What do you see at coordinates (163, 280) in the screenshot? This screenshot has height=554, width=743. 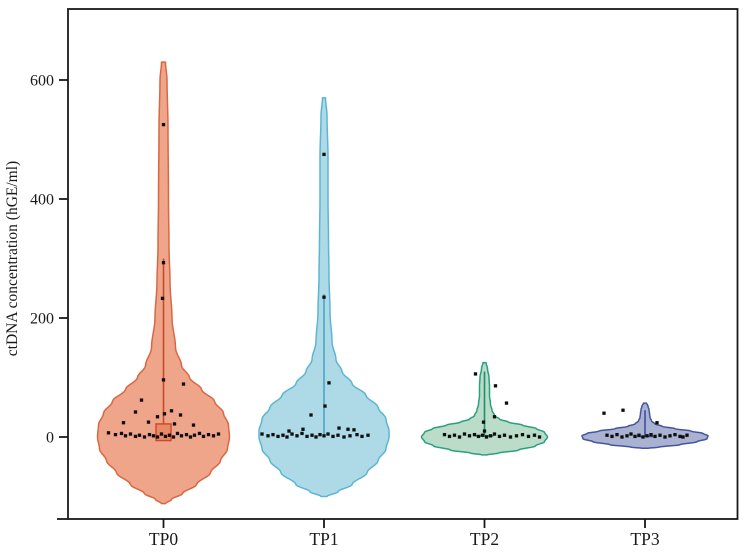 I see `scatter-points-TP0` at bounding box center [163, 280].